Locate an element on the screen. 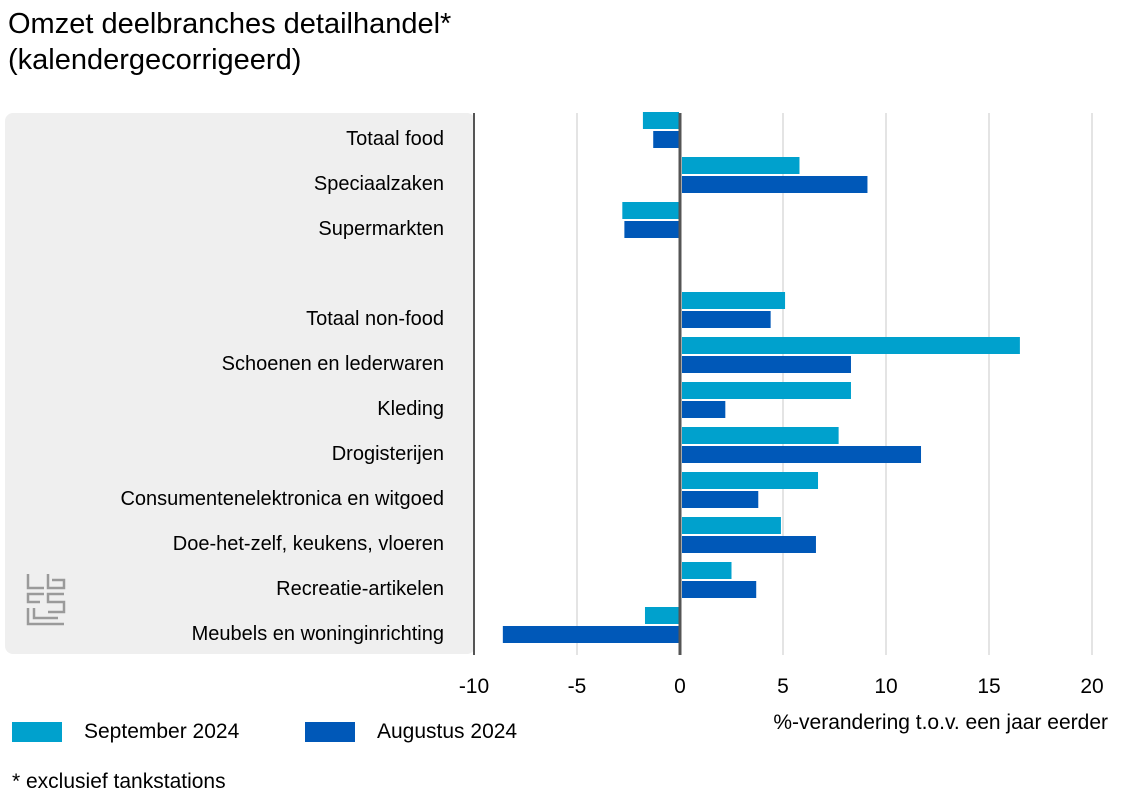  x-tick-label: -10 is located at coordinates (474, 686).